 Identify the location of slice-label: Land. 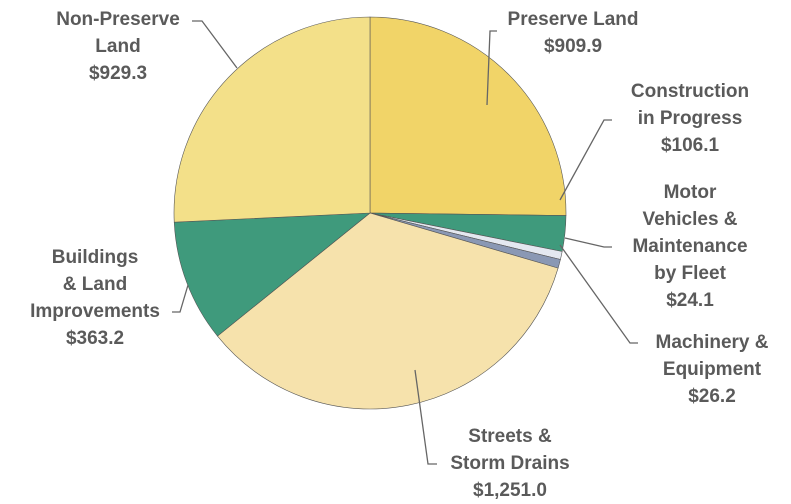
(117, 46).